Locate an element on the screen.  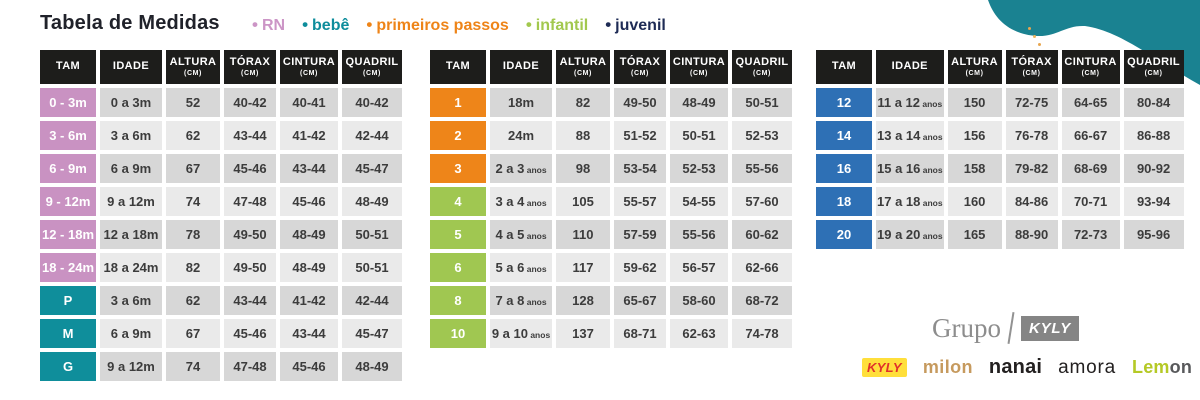
age-cell: 9 a 12m is located at coordinates (131, 366).